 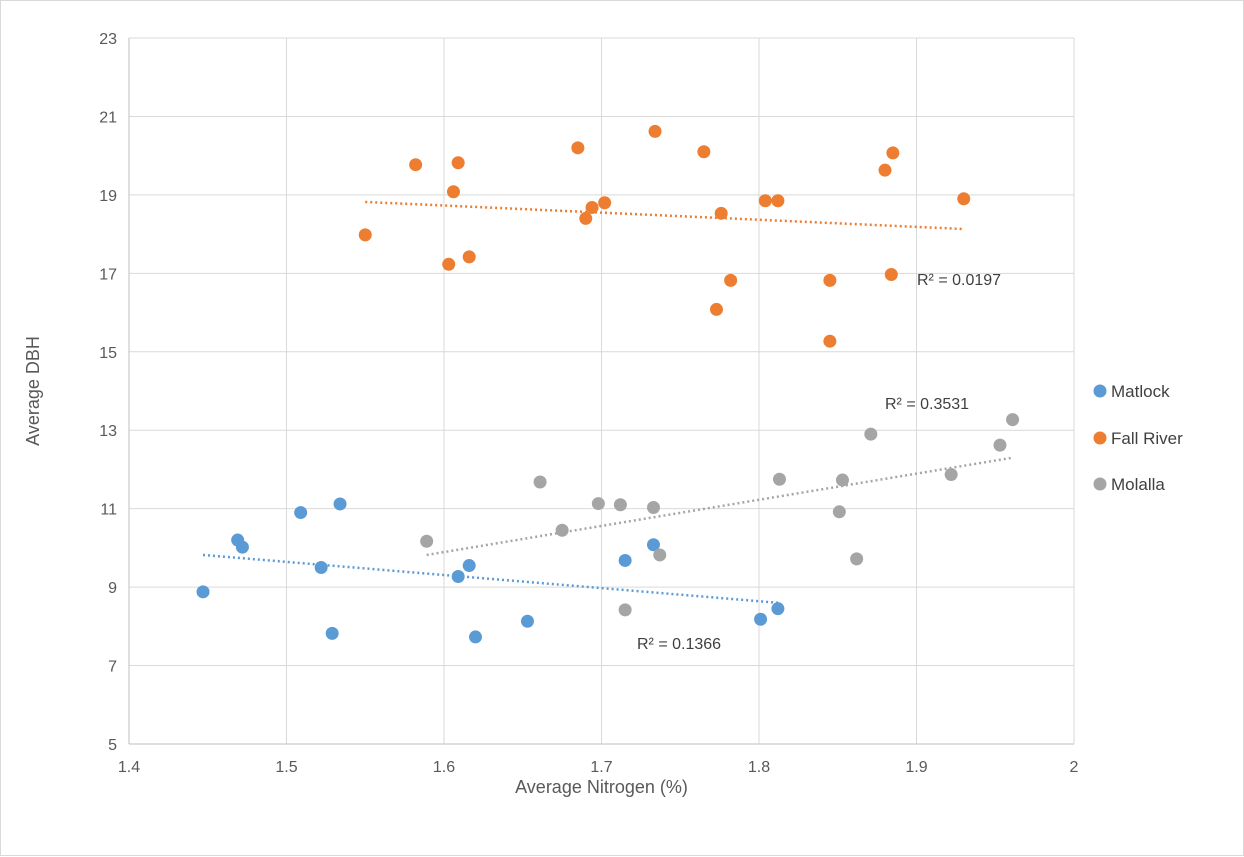 What do you see at coordinates (286, 767) in the screenshot?
I see `x-tick-label: 1.5` at bounding box center [286, 767].